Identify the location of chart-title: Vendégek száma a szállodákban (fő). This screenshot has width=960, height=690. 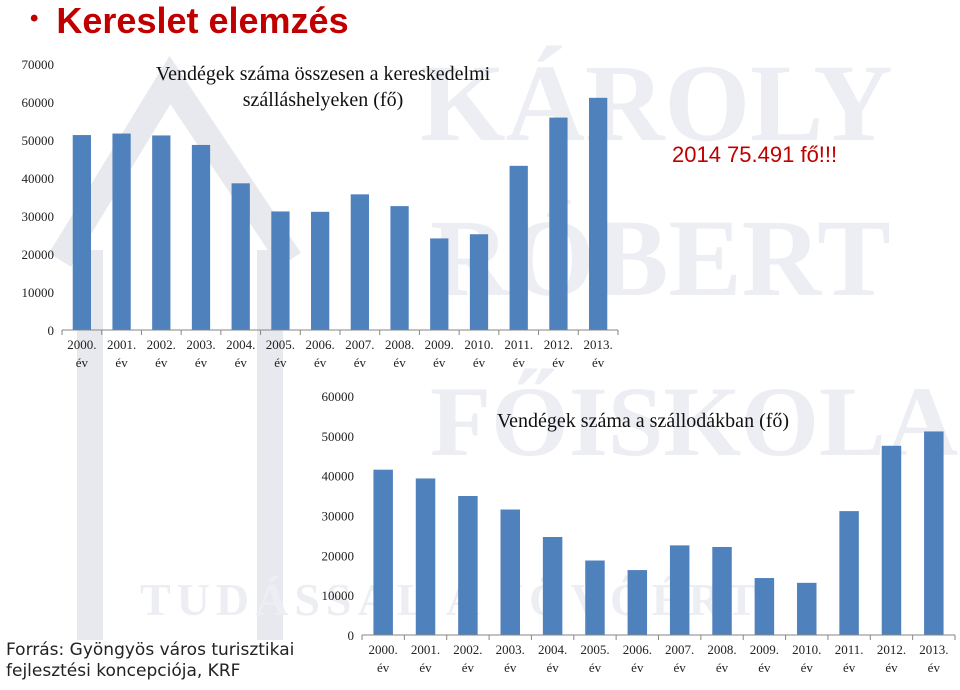
(643, 421).